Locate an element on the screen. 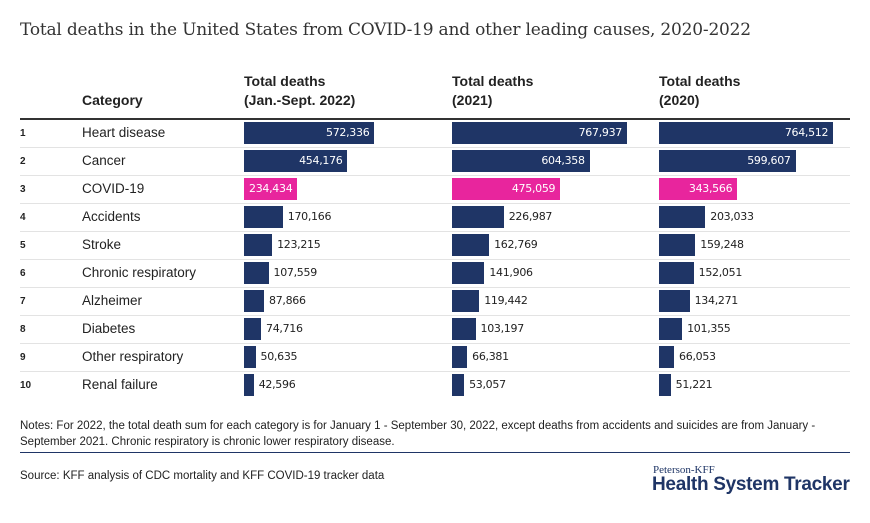 This screenshot has height=523, width=870. data-label: 203,033 is located at coordinates (732, 216).